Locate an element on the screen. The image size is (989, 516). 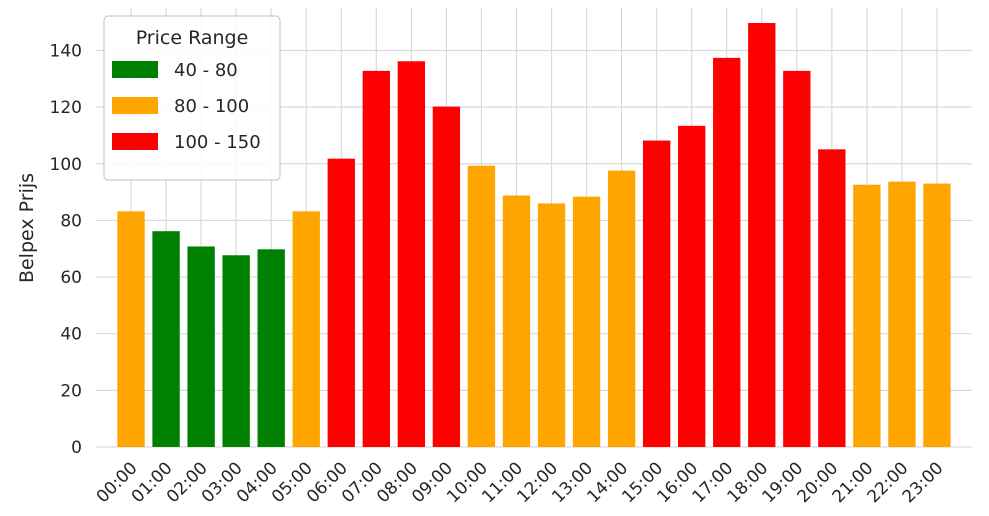
y-tick-label: 20 is located at coordinates (71, 391).